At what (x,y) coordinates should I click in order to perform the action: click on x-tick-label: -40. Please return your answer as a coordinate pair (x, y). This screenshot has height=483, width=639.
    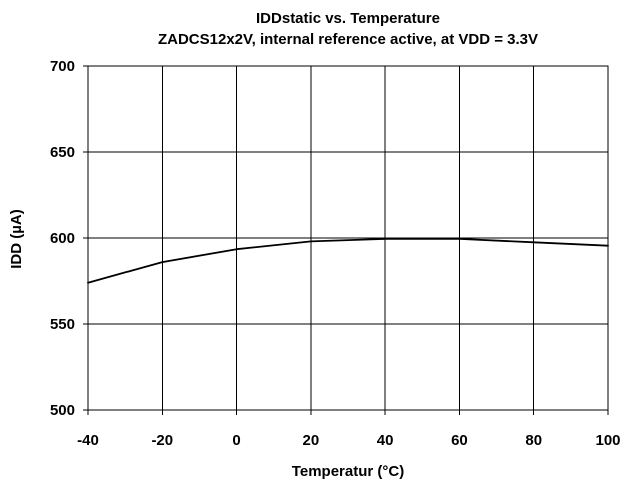
    Looking at the image, I should click on (88, 440).